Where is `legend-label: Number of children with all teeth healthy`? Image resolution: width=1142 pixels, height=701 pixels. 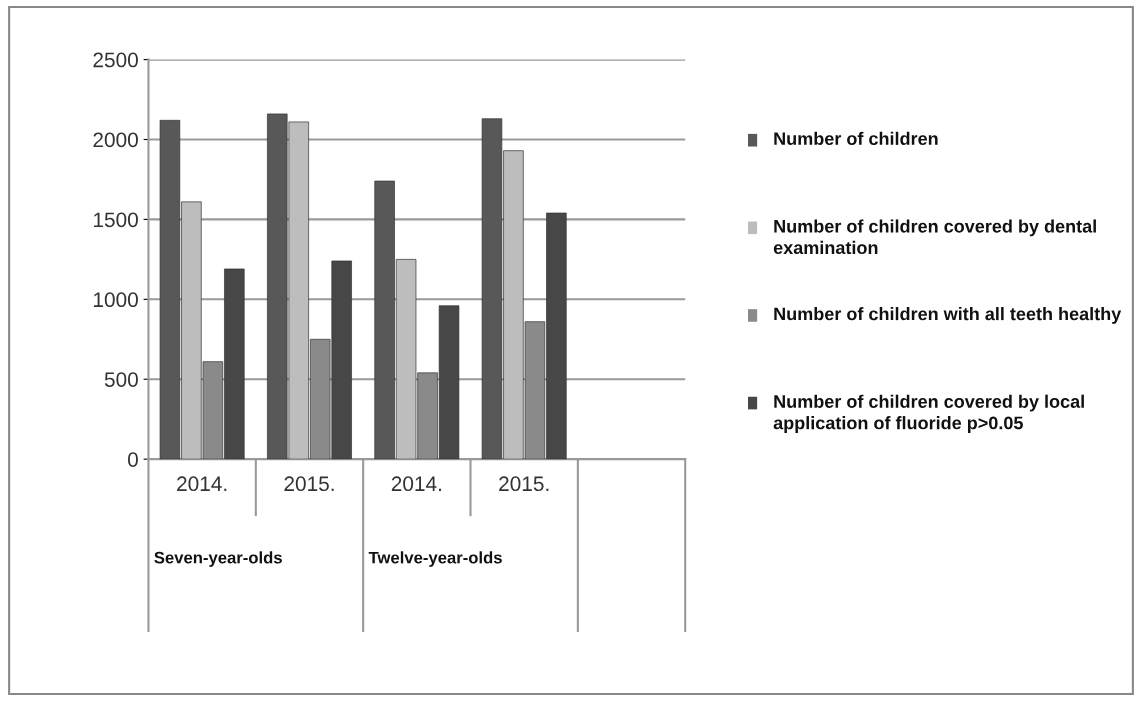
legend-label: Number of children with all teeth healthy is located at coordinates (948, 315).